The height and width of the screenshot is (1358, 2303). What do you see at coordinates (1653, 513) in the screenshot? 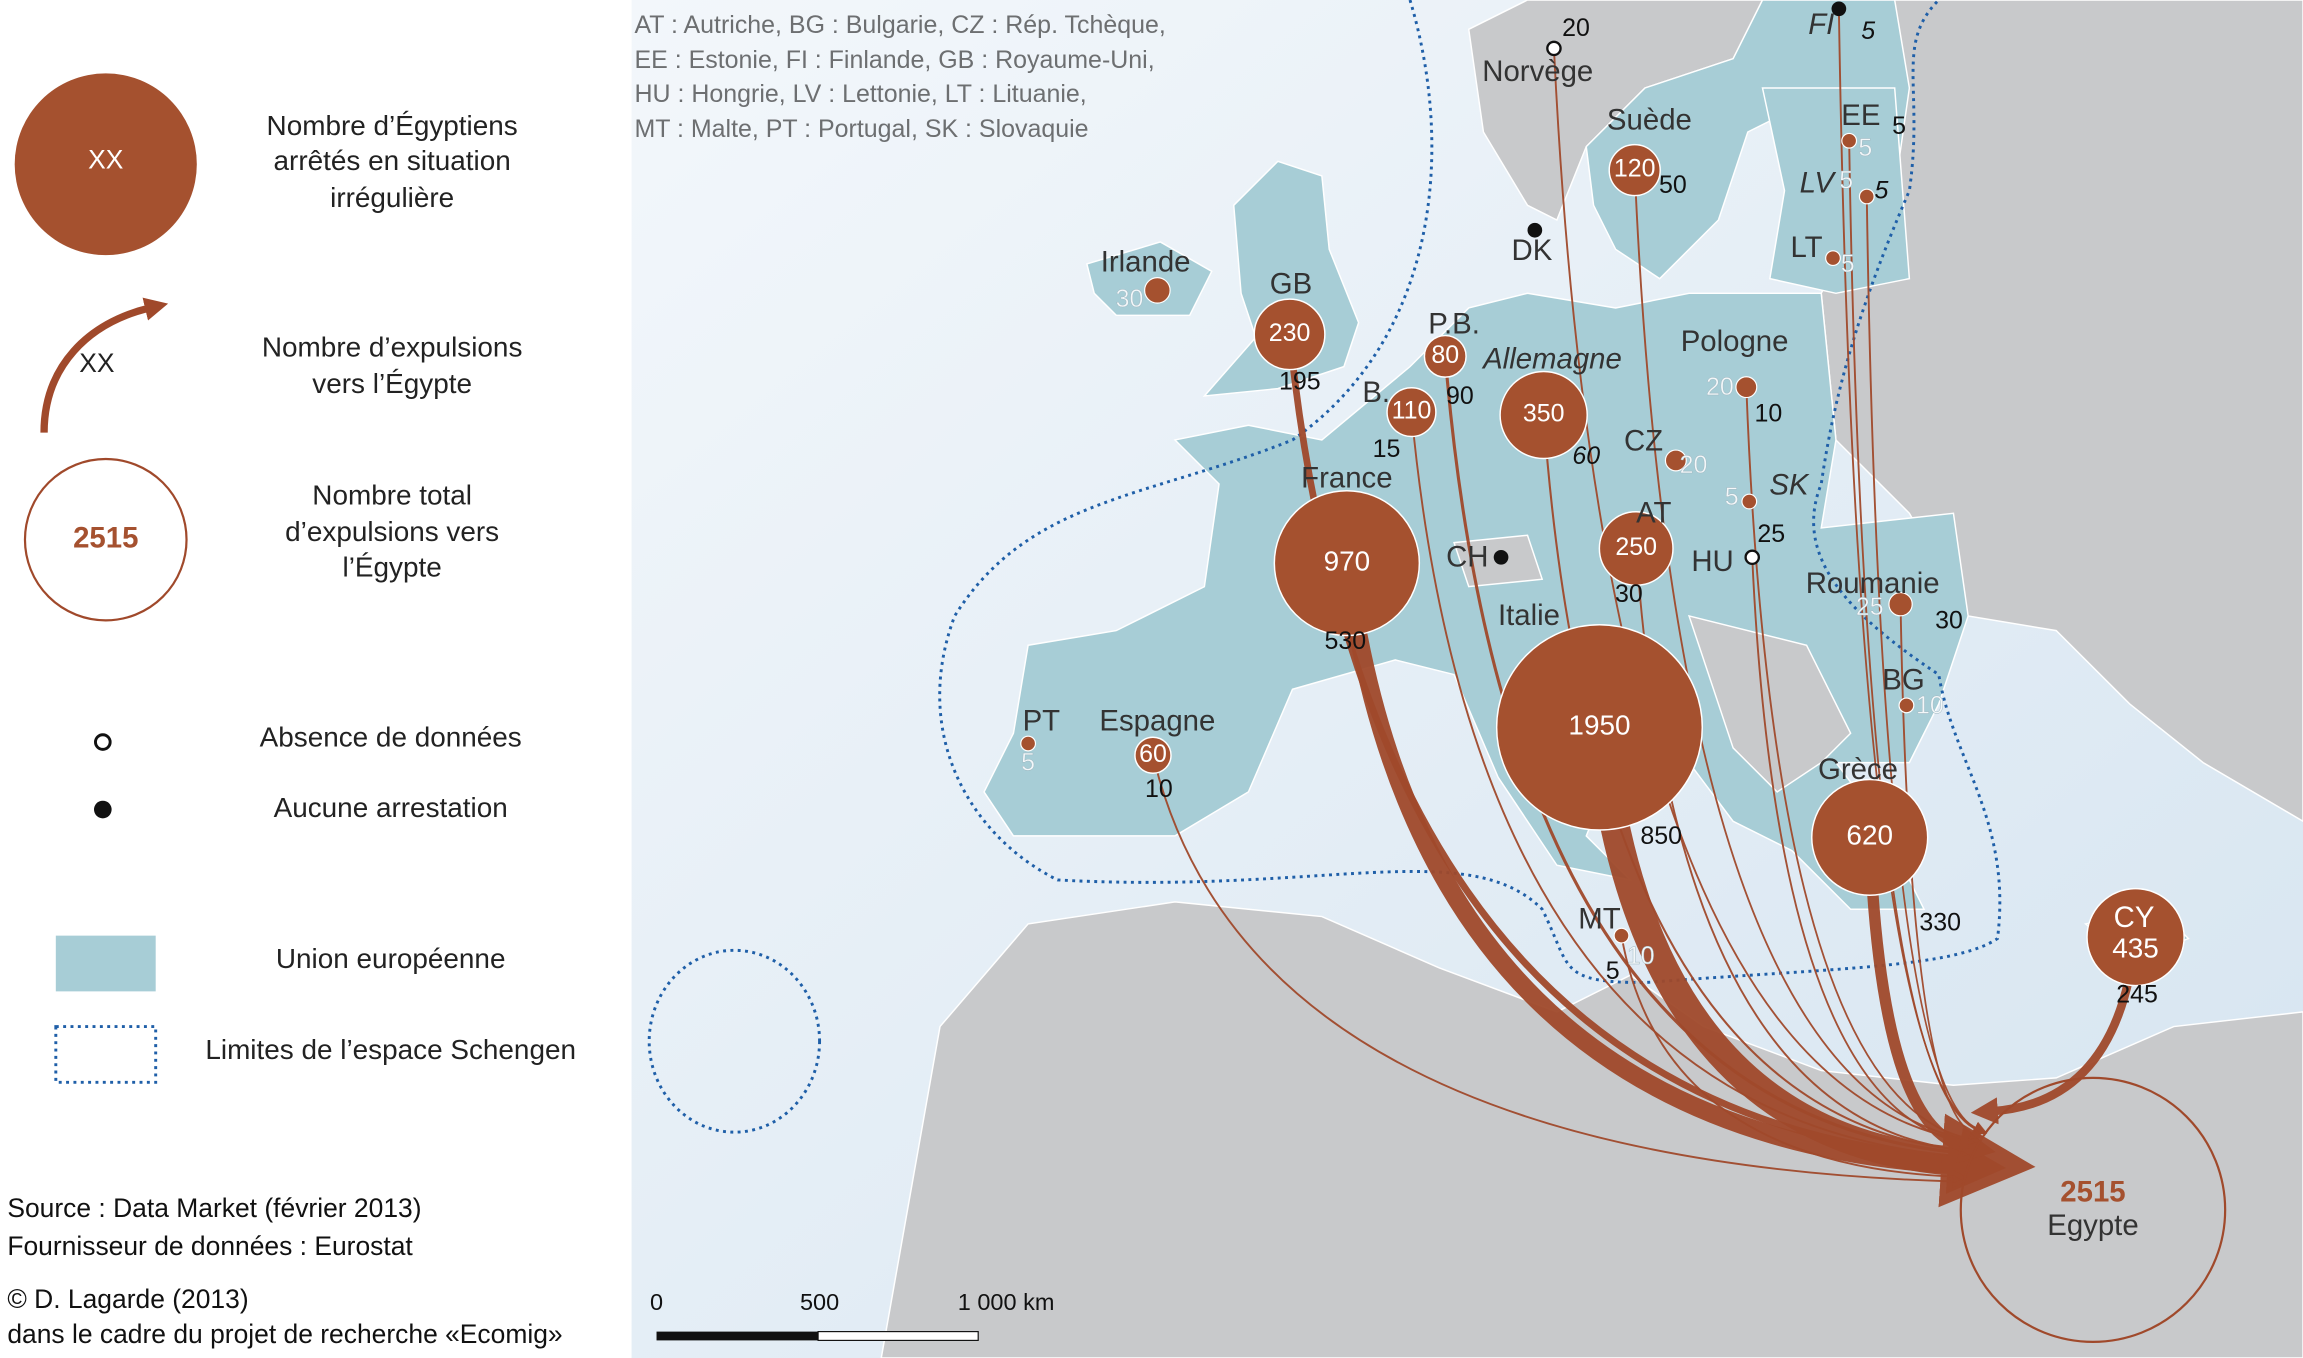
I see `country-label: AT` at bounding box center [1653, 513].